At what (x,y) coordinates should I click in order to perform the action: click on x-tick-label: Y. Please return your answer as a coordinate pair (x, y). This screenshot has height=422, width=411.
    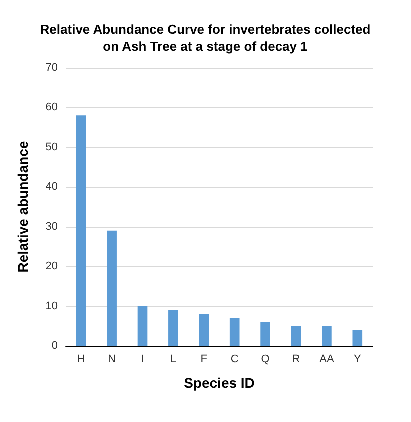
    Looking at the image, I should click on (358, 360).